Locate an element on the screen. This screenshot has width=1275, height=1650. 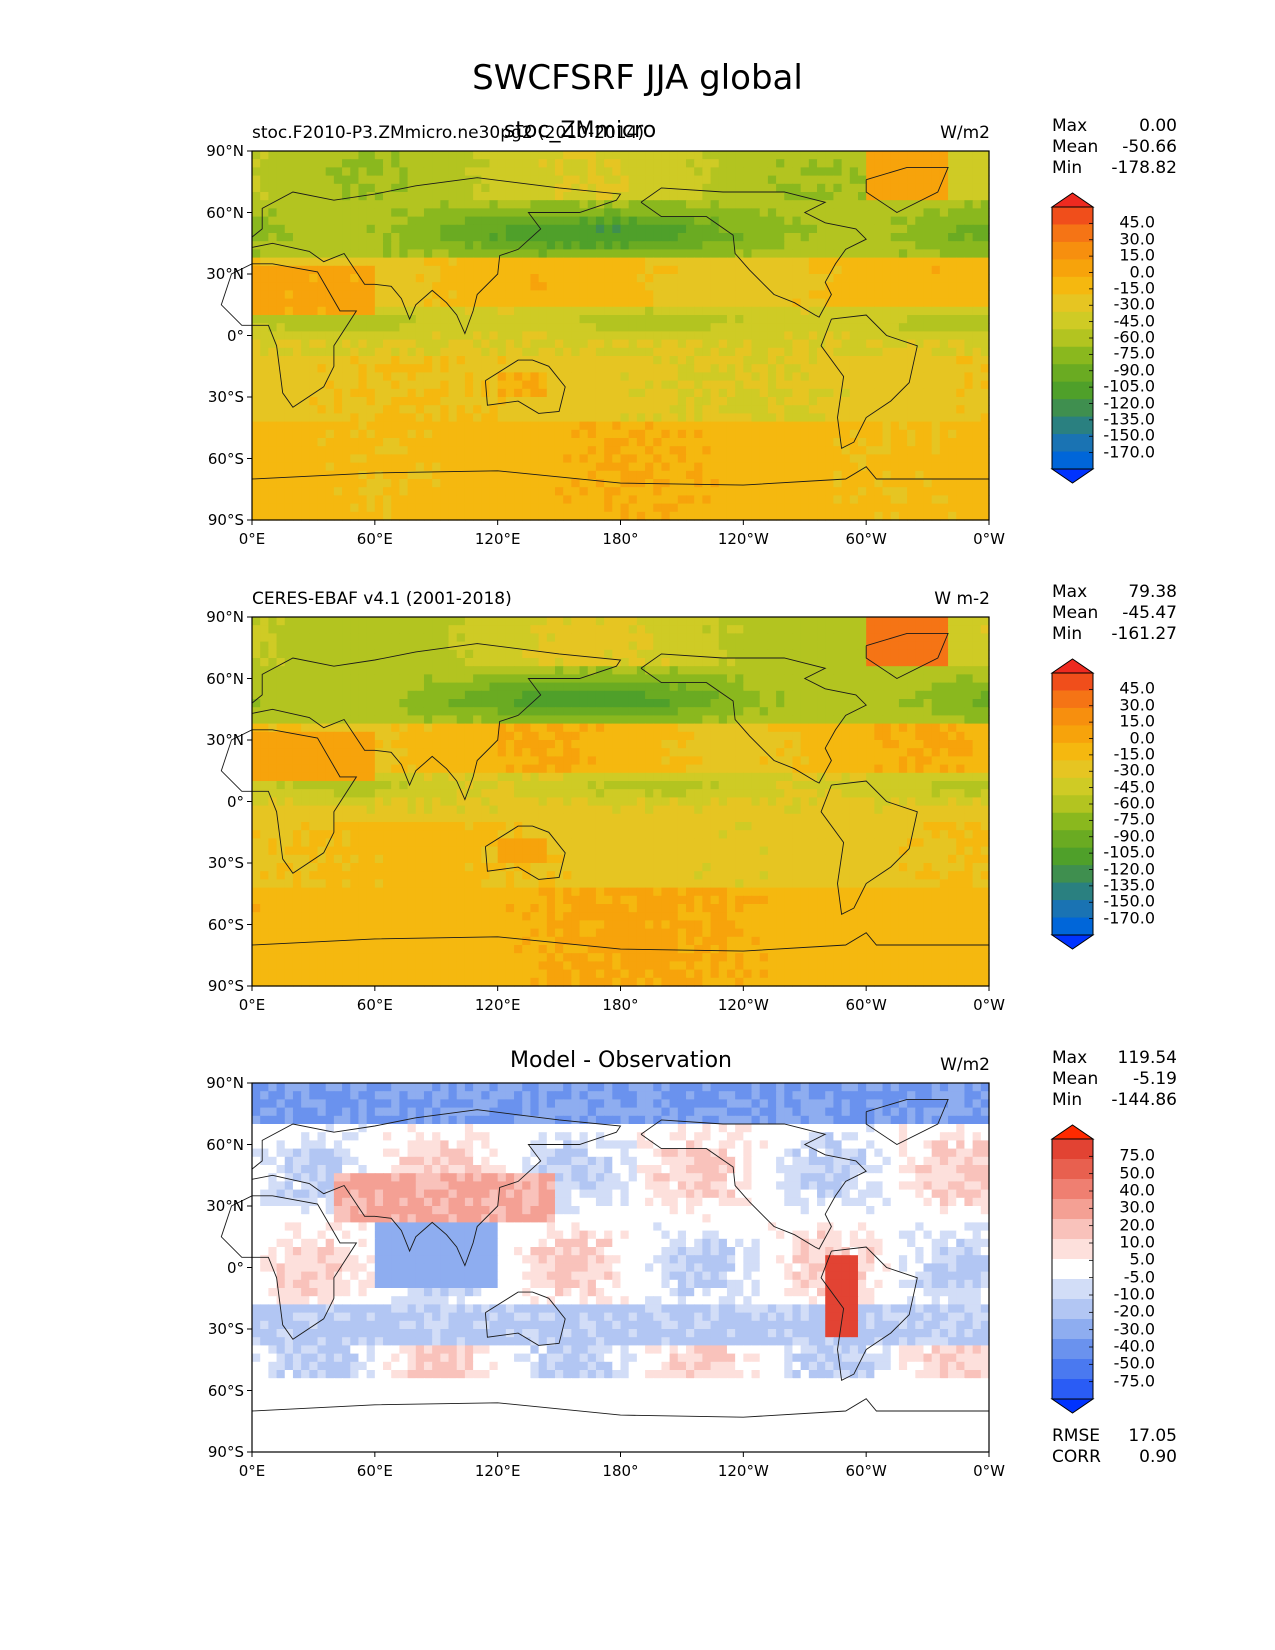
panel2-max-label: Max is located at coordinates (1070, 592).